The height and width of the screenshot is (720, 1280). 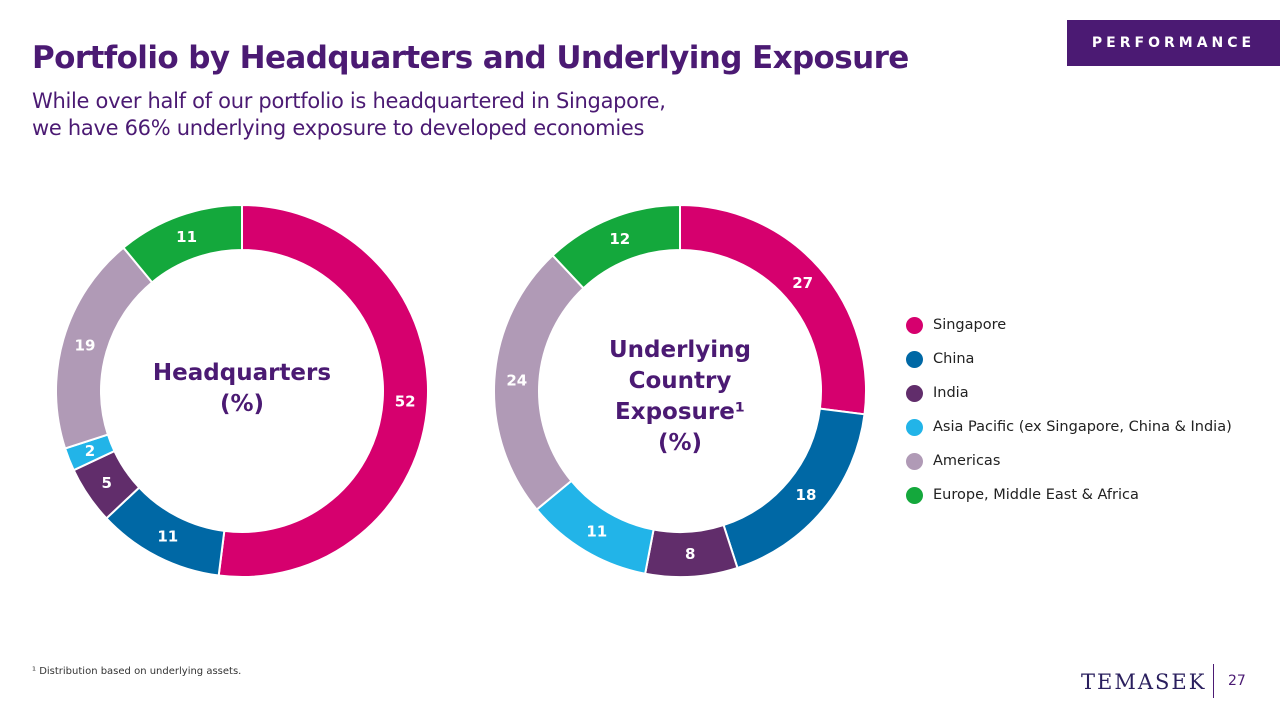 I want to click on legend-item-emea: Europe, Middle East & Africa, so click(x=1069, y=495).